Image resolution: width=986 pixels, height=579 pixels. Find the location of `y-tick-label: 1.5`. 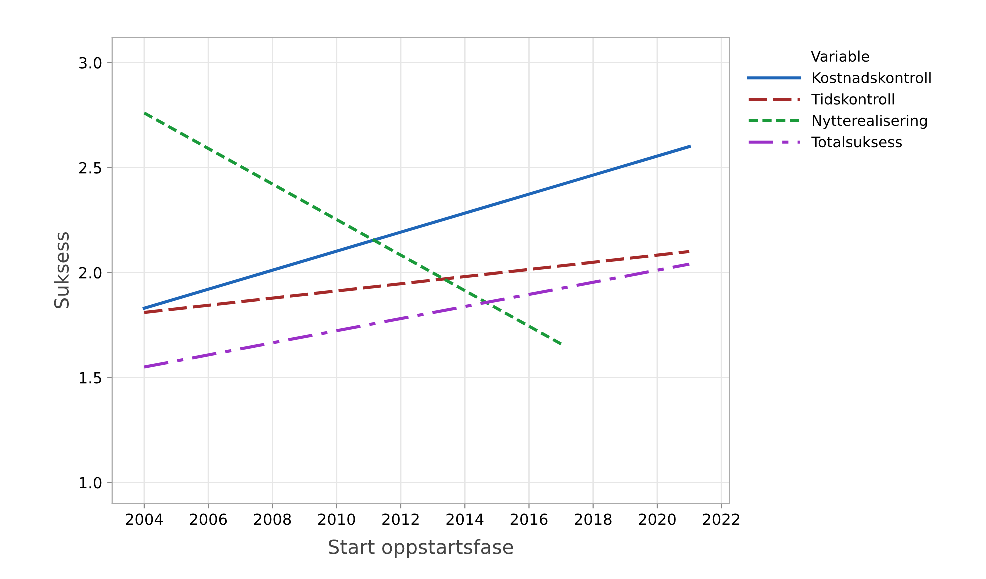

y-tick-label: 1.5 is located at coordinates (91, 378).